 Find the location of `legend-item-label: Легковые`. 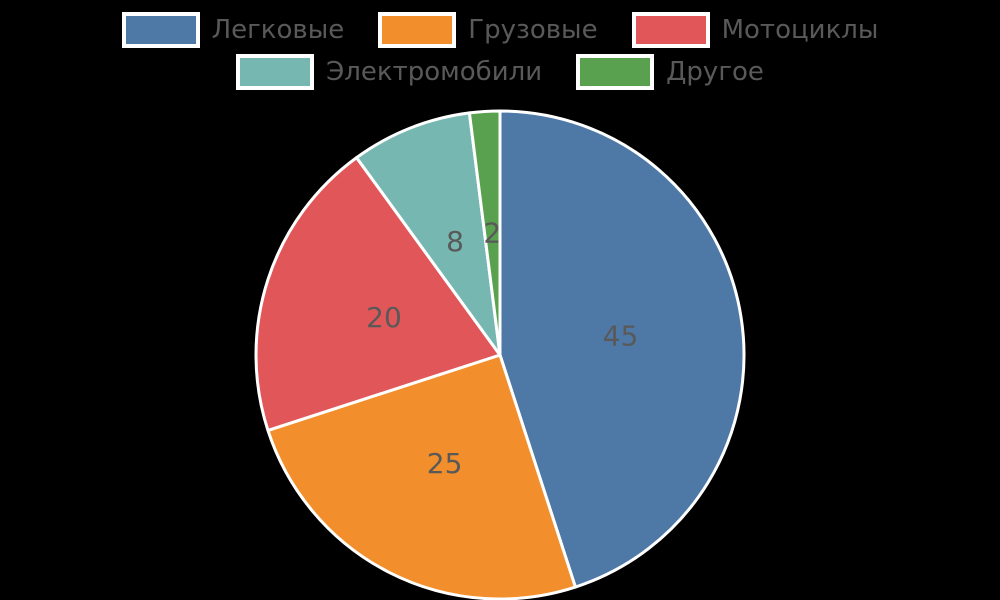

legend-item-label: Легковые is located at coordinates (278, 30).